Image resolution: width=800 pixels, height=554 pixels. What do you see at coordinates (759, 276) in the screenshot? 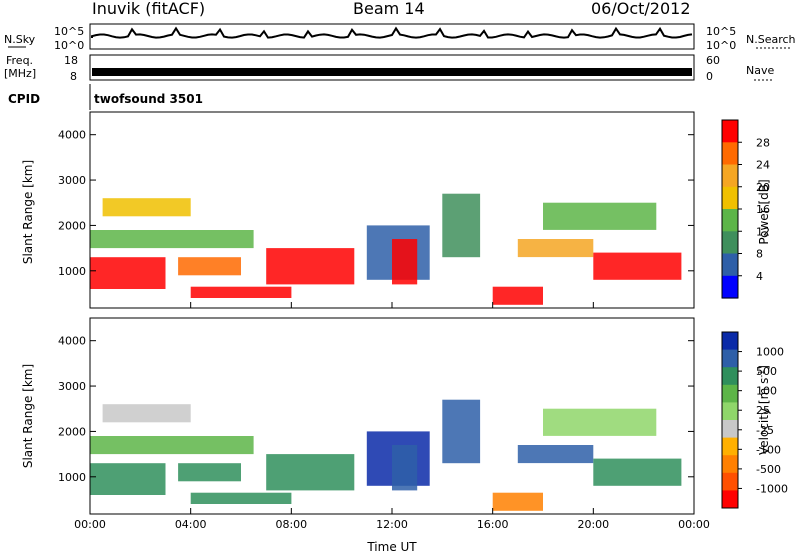
I see `colorbar-tick-label: 4` at bounding box center [759, 276].